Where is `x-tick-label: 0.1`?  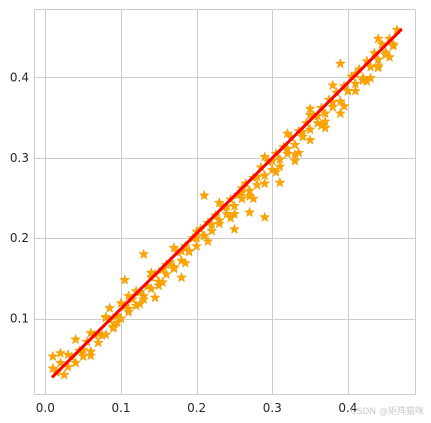
x-tick-label: 0.1 is located at coordinates (120, 408).